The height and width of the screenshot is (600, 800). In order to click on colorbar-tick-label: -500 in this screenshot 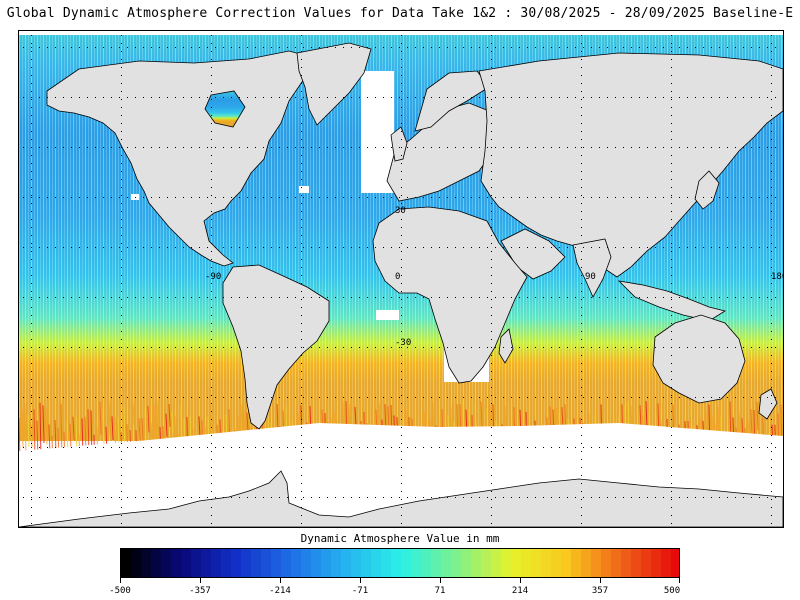, I will do `click(120, 591)`.